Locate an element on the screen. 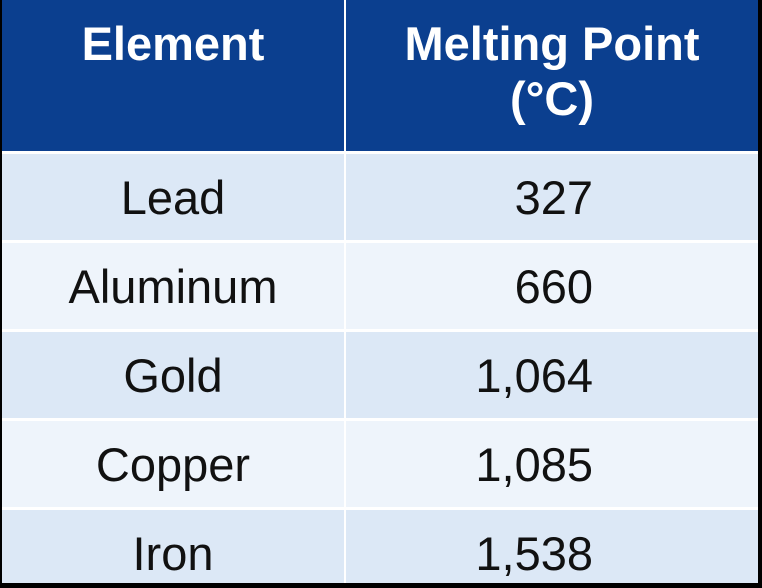  table-row: Iron 1,538 is located at coordinates (380, 545).